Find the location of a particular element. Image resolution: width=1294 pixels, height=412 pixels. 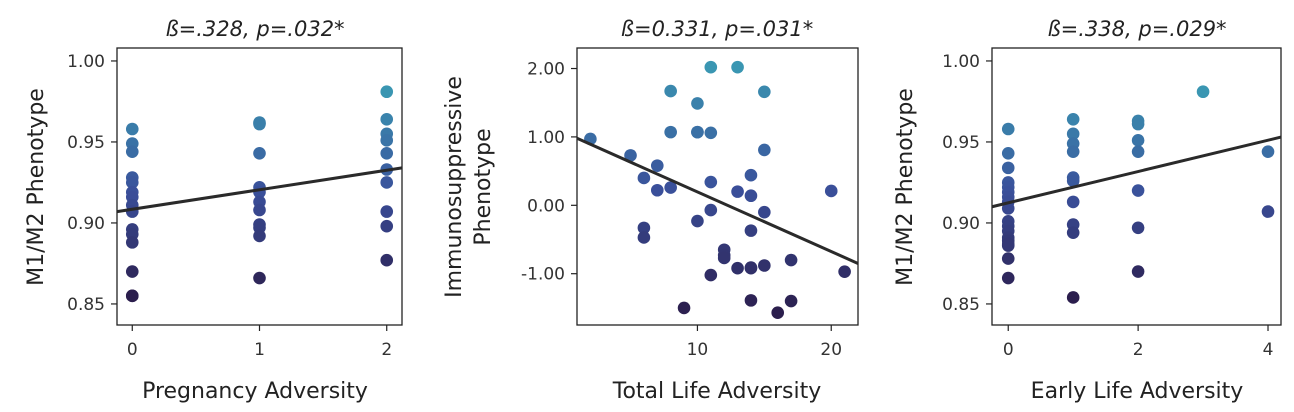

x-tick-label: 2 is located at coordinates (1138, 350).